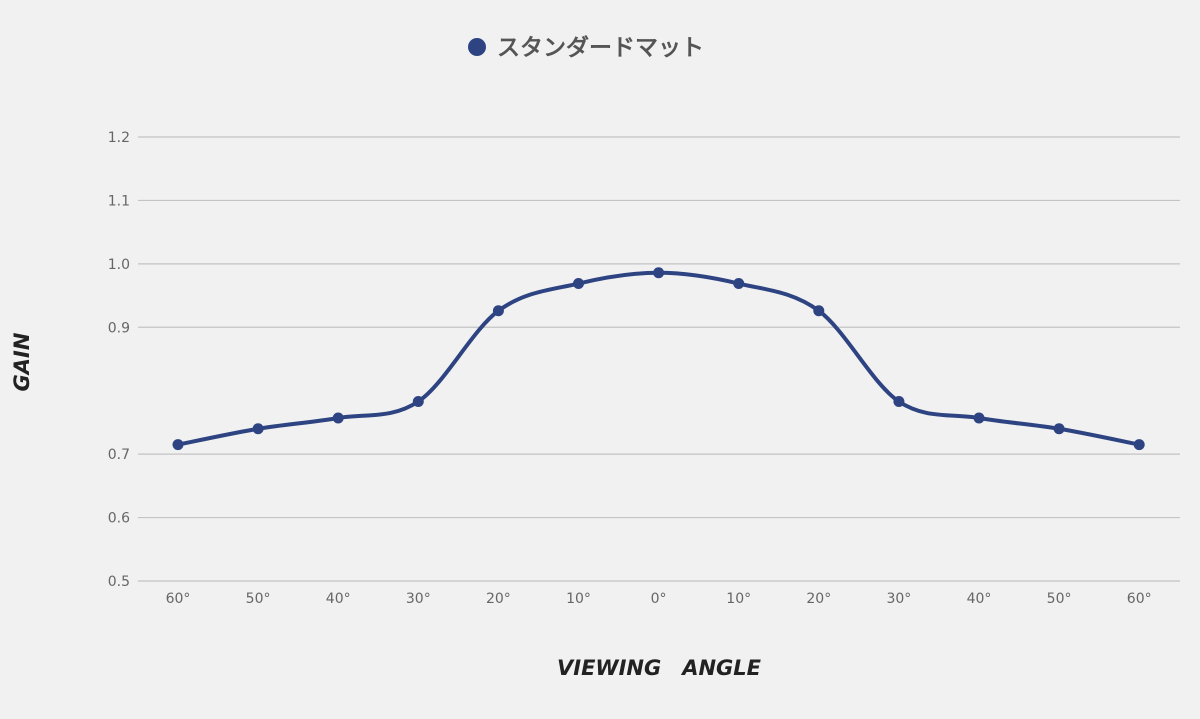 The image size is (1200, 719). Describe the element at coordinates (119, 201) in the screenshot. I see `y-tick-label: 1.1` at that location.